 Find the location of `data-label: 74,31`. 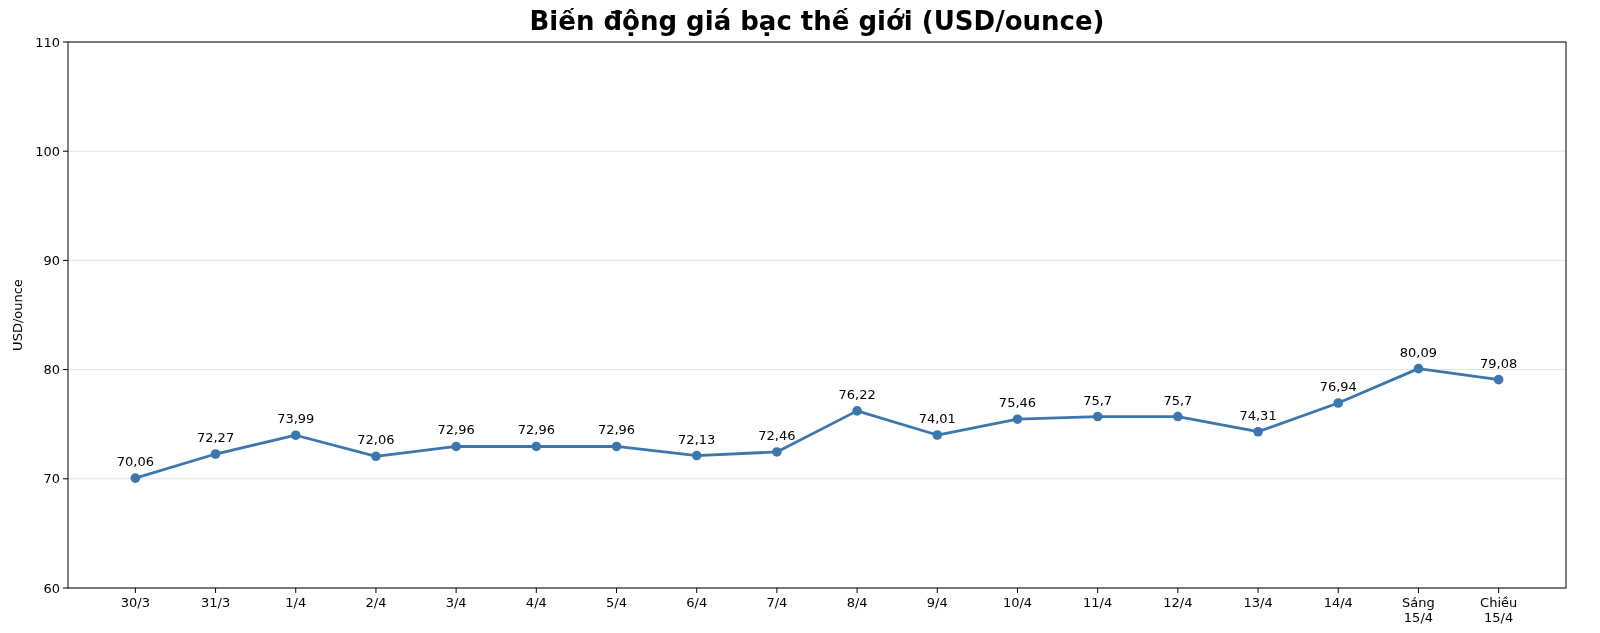

data-label: 74,31 is located at coordinates (1258, 415).